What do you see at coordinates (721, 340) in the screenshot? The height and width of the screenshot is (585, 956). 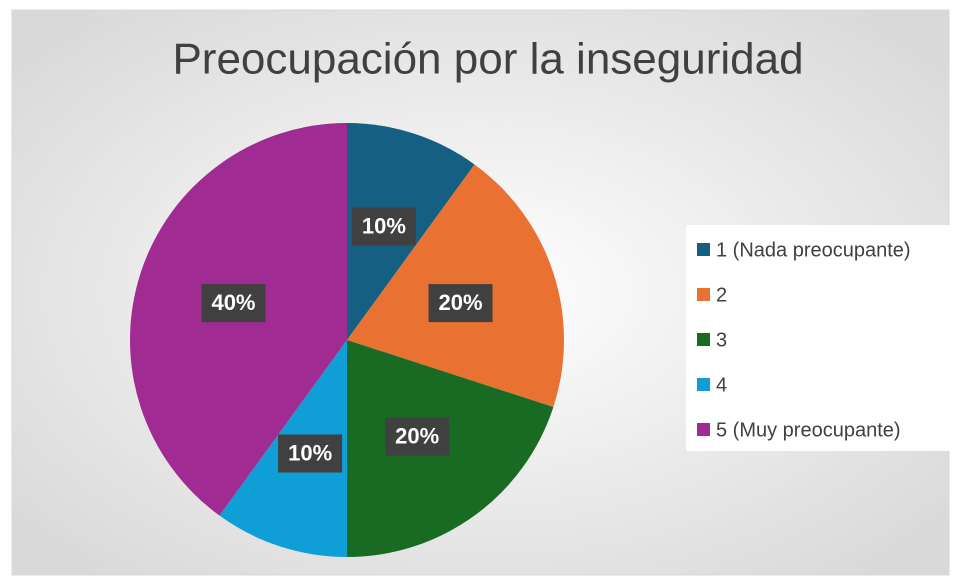 I see `legend-label: 3` at bounding box center [721, 340].